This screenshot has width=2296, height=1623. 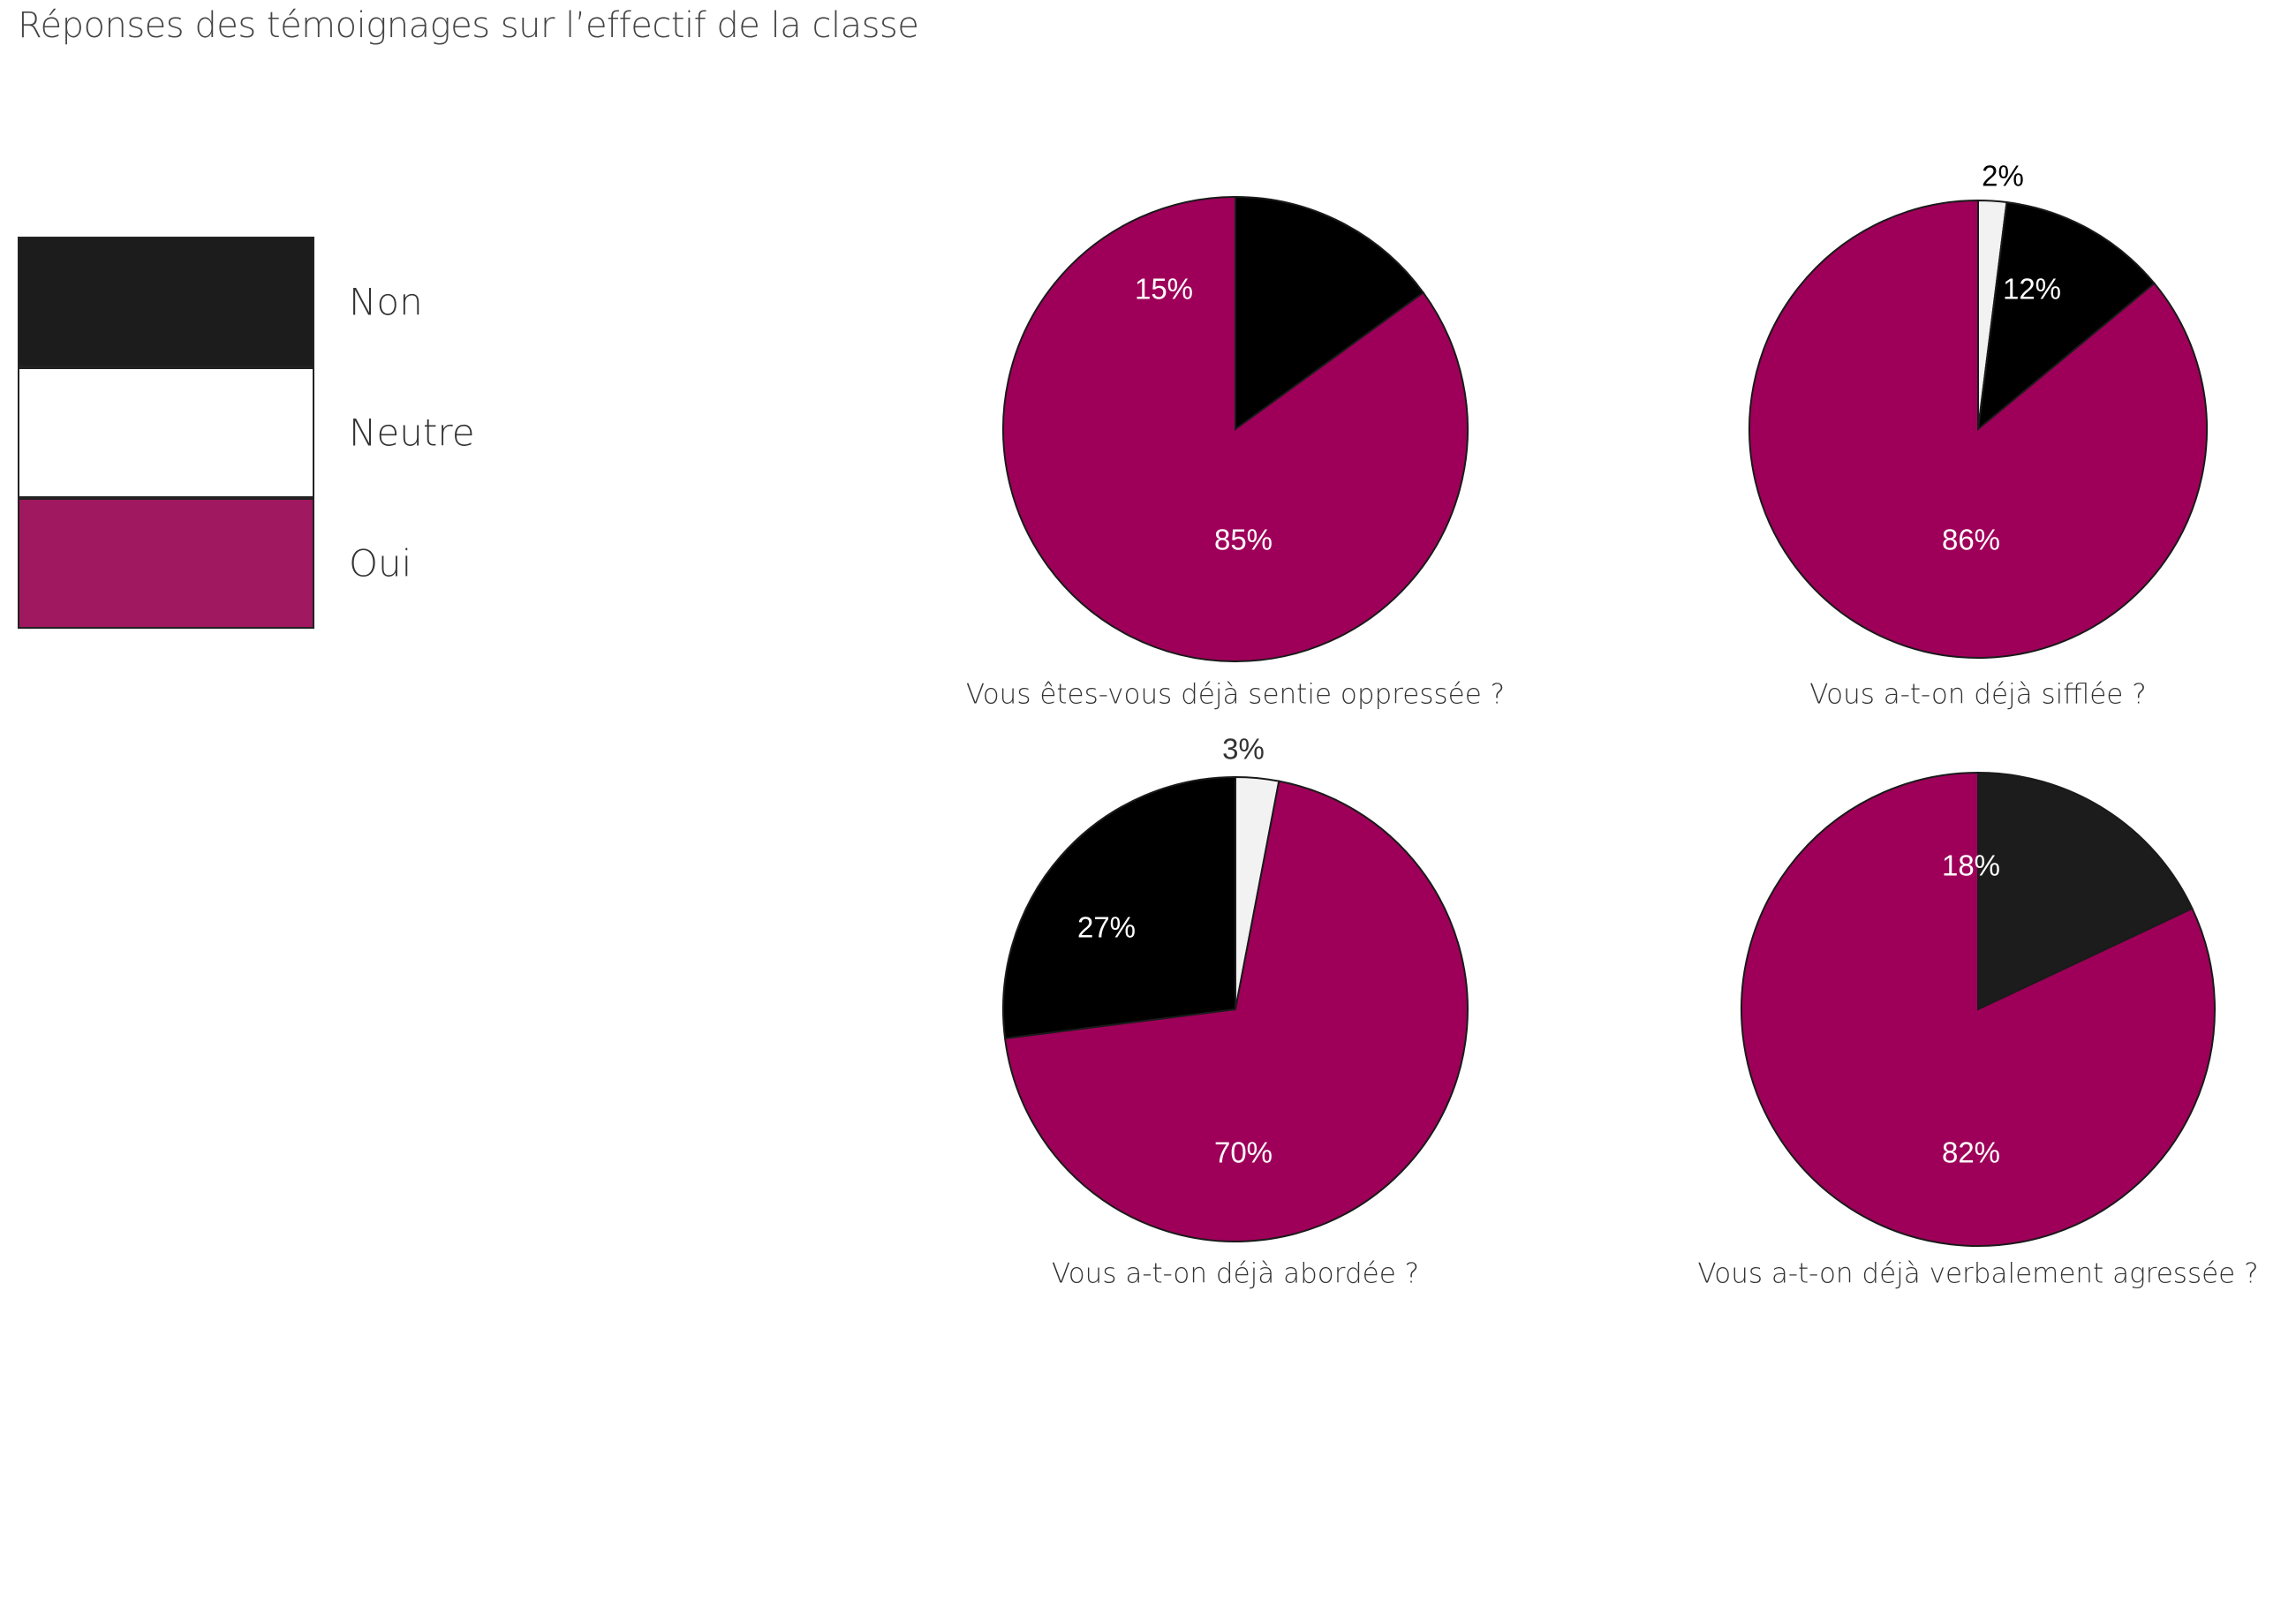 What do you see at coordinates (2003, 176) in the screenshot?
I see `slice-label-neutre: 2%` at bounding box center [2003, 176].